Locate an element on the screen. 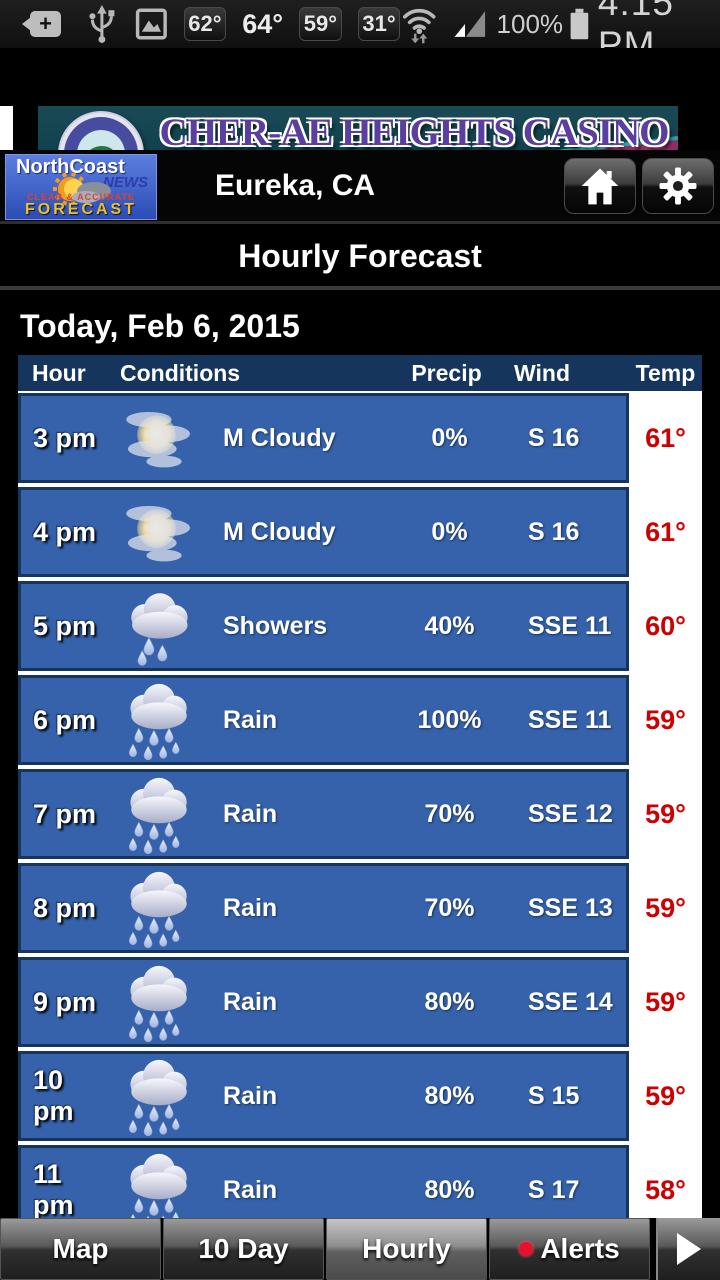 This screenshot has width=720, height=1280. hour-cell: 5 pm is located at coordinates (65, 625).